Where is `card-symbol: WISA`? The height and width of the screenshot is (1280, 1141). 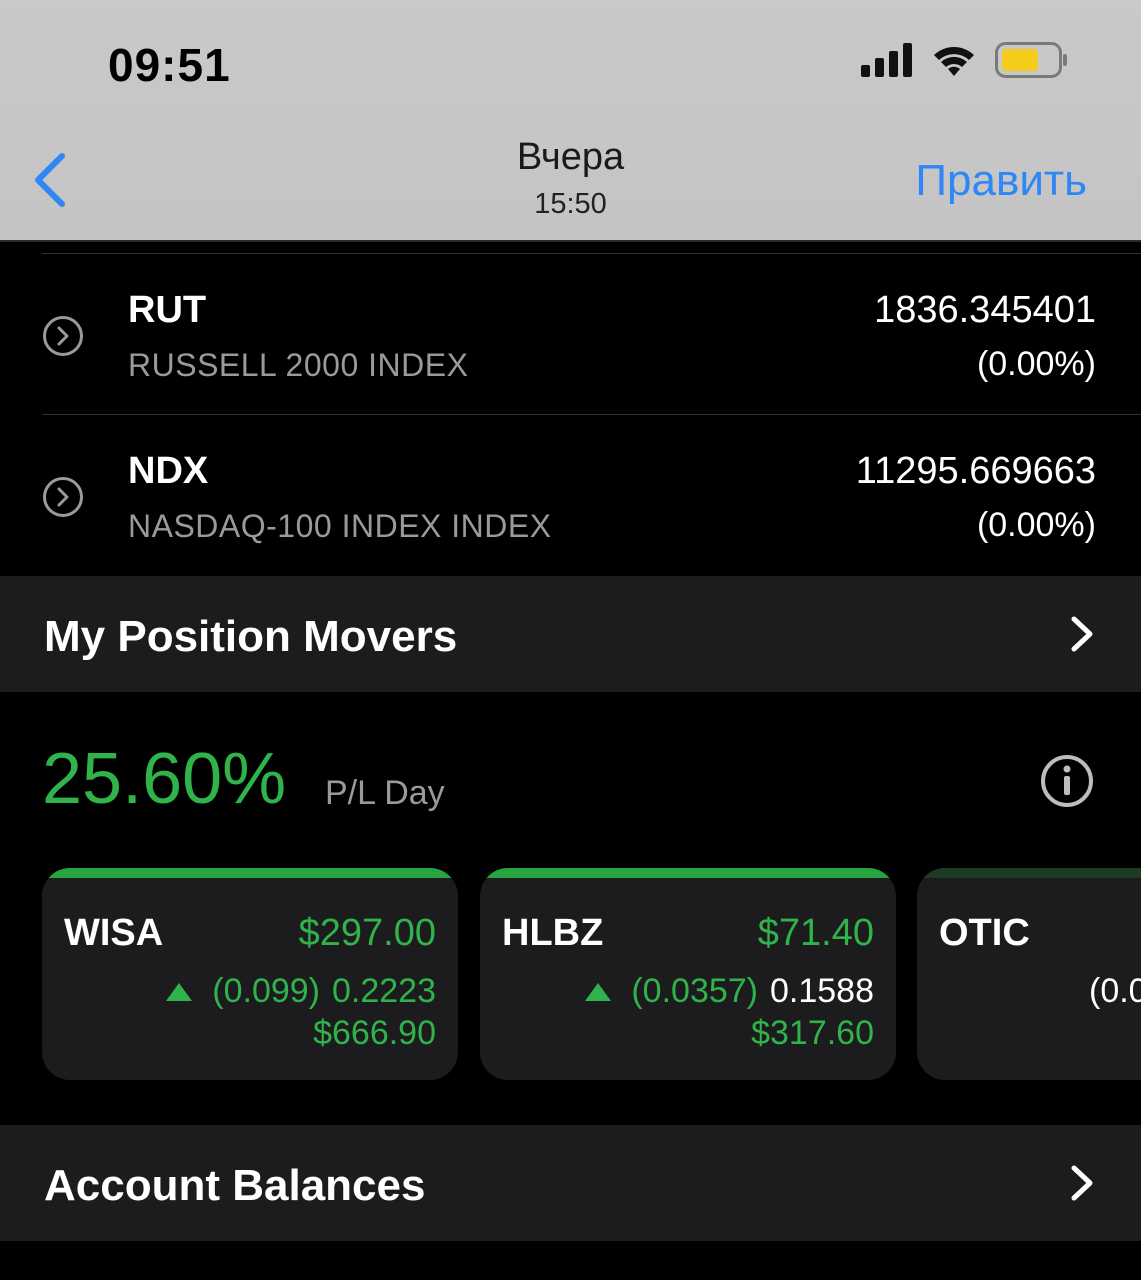 card-symbol: WISA is located at coordinates (114, 933).